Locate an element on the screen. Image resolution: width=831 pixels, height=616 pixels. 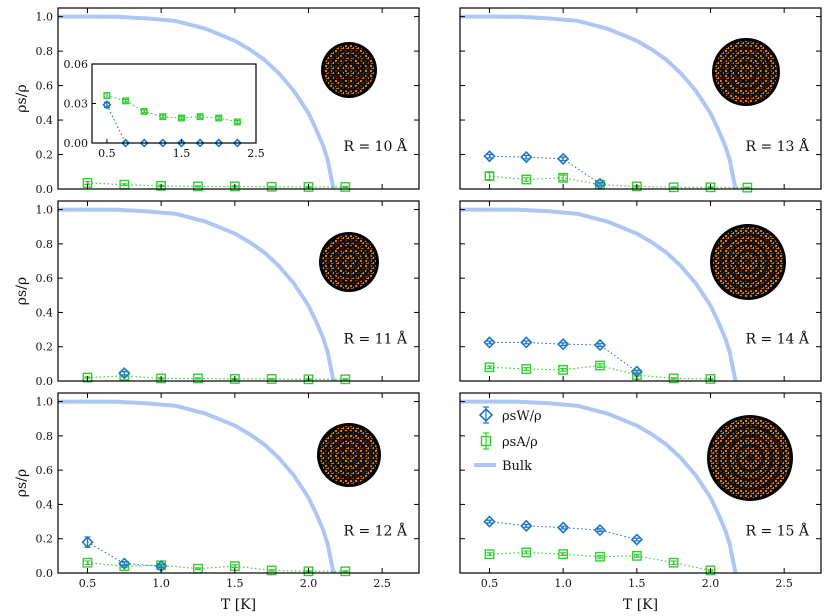
panel-2: R = 13 Å is located at coordinates (640, 100).